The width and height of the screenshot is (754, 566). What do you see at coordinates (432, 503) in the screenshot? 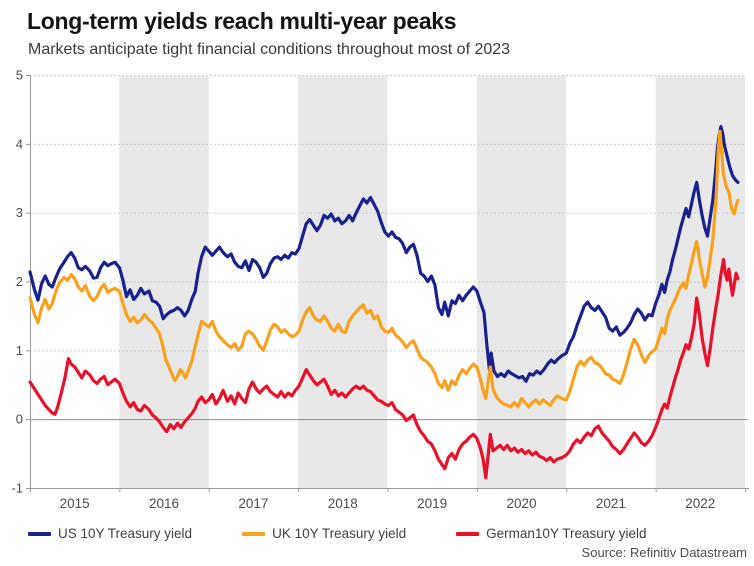
I see `x-tick-label: 2019` at bounding box center [432, 503].